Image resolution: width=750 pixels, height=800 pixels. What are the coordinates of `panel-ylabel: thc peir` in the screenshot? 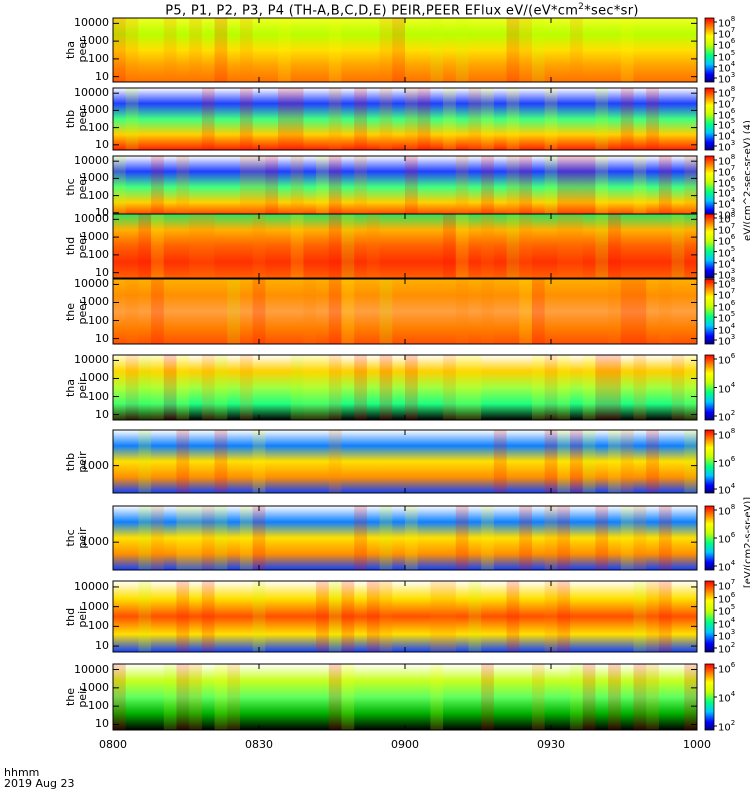 It's located at (77, 538).